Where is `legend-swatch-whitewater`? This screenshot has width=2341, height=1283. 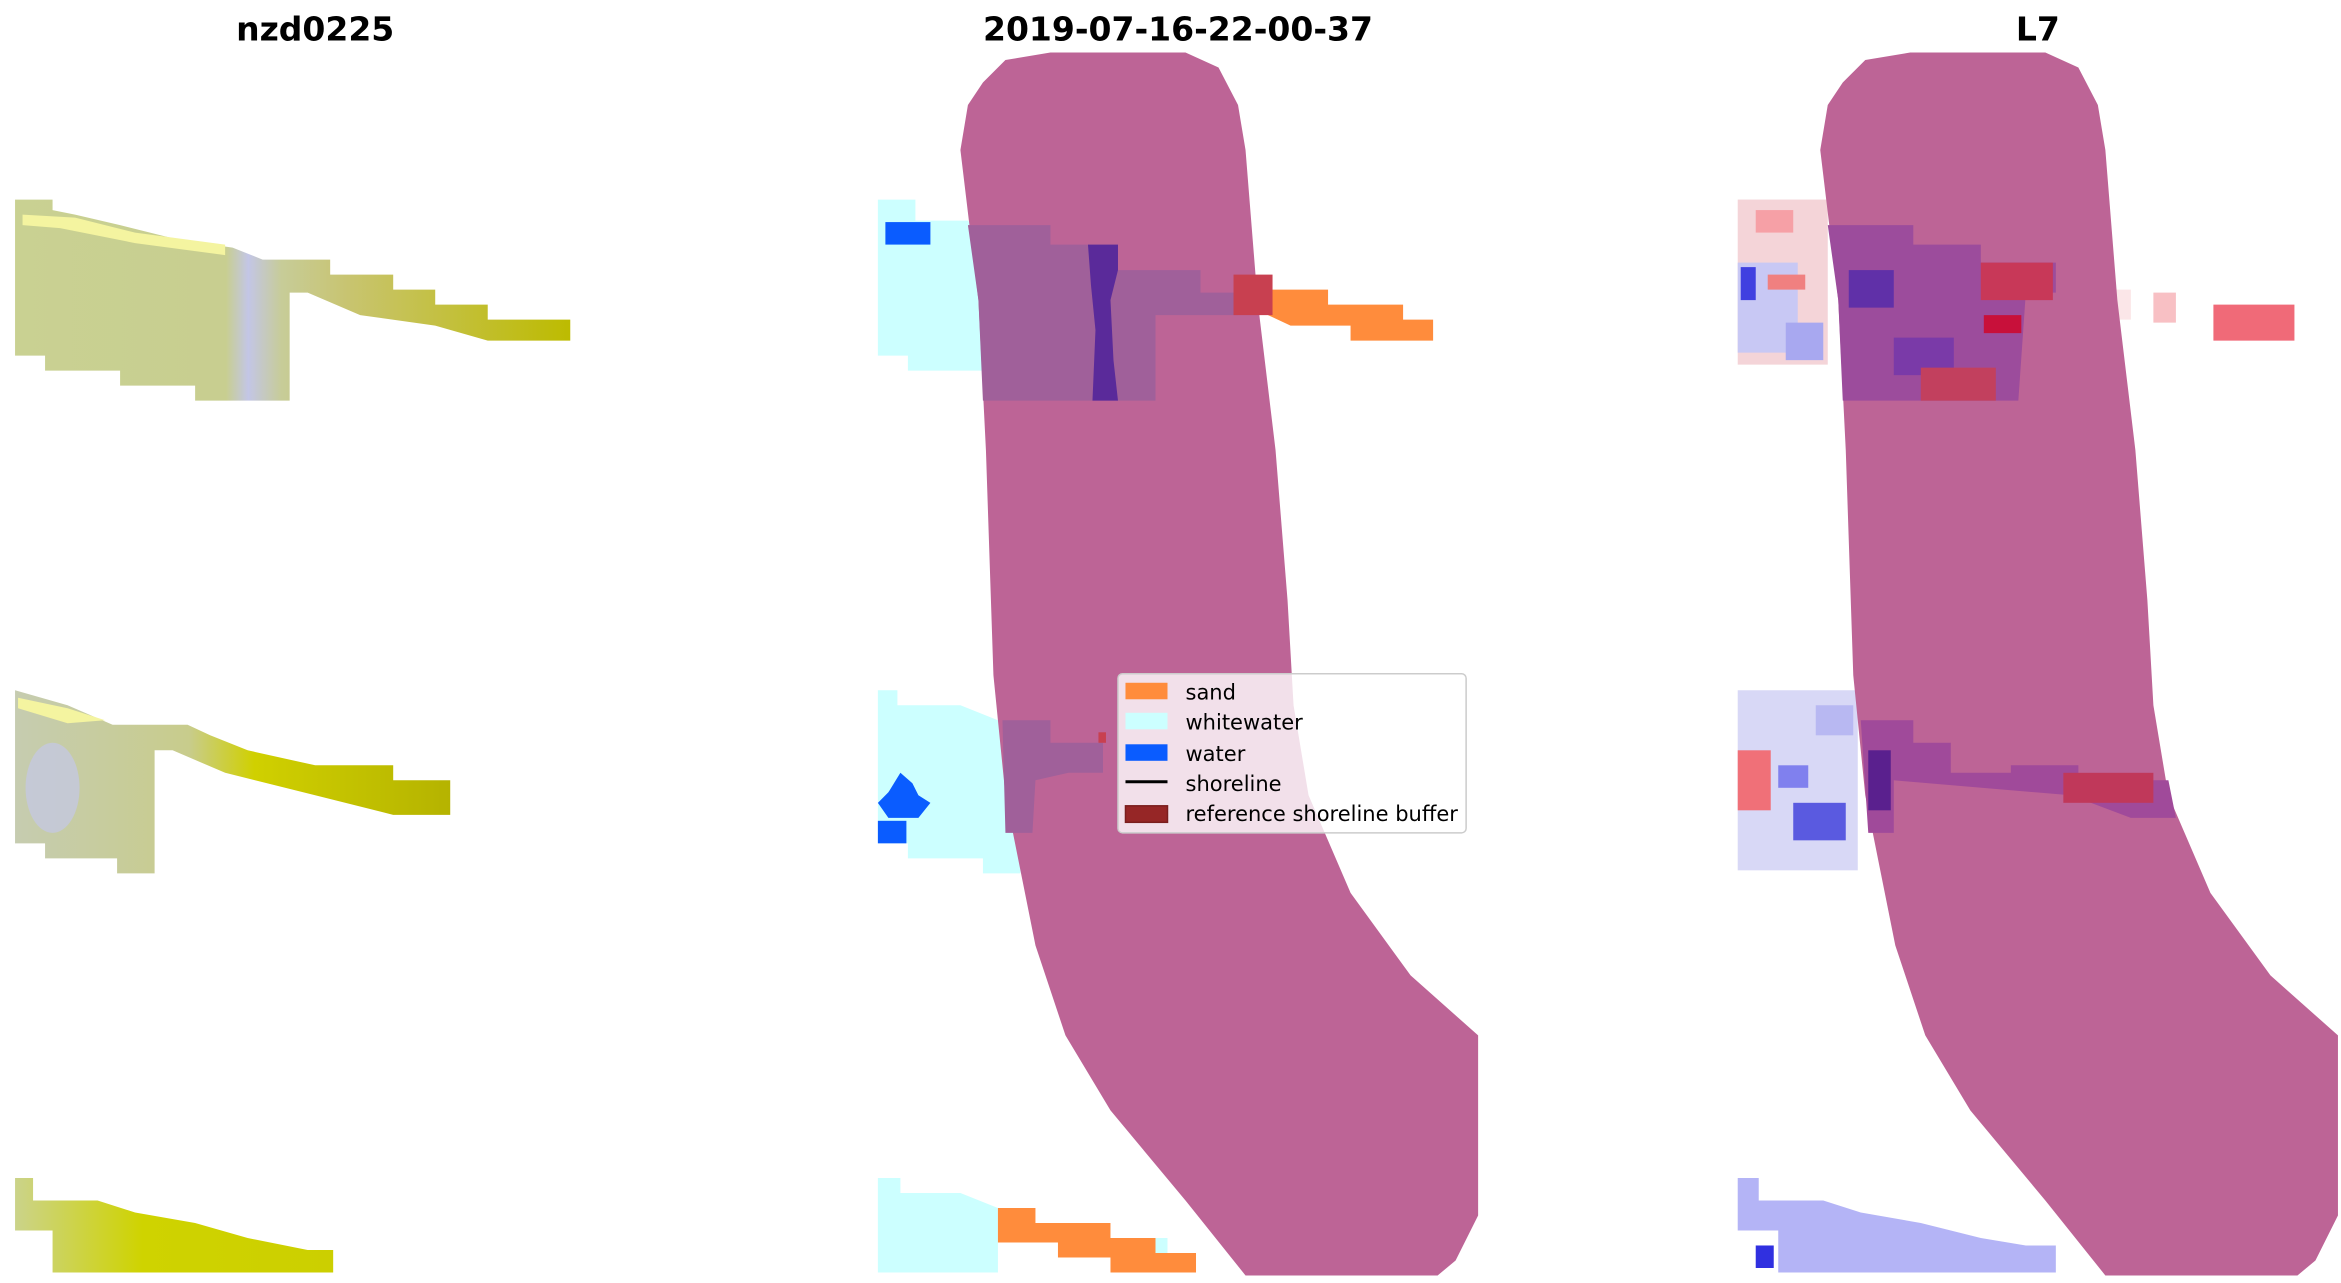 legend-swatch-whitewater is located at coordinates (1146, 721).